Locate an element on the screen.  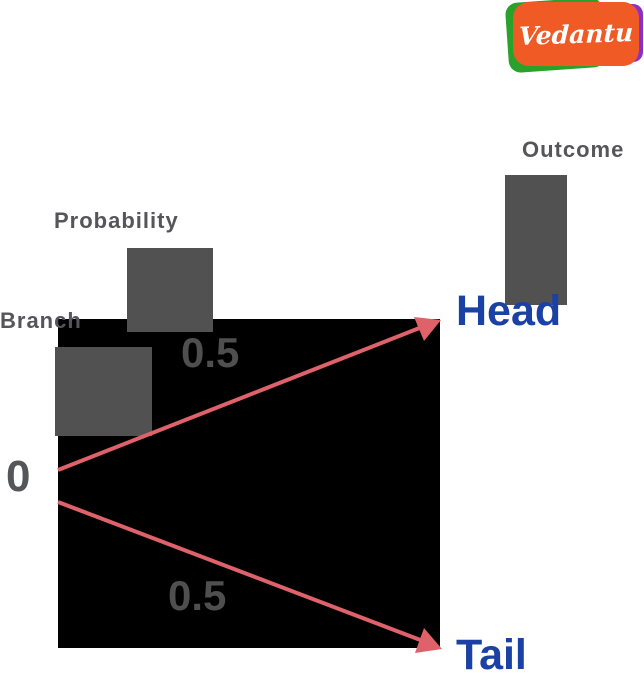
probability-pointer-box is located at coordinates (170, 290).